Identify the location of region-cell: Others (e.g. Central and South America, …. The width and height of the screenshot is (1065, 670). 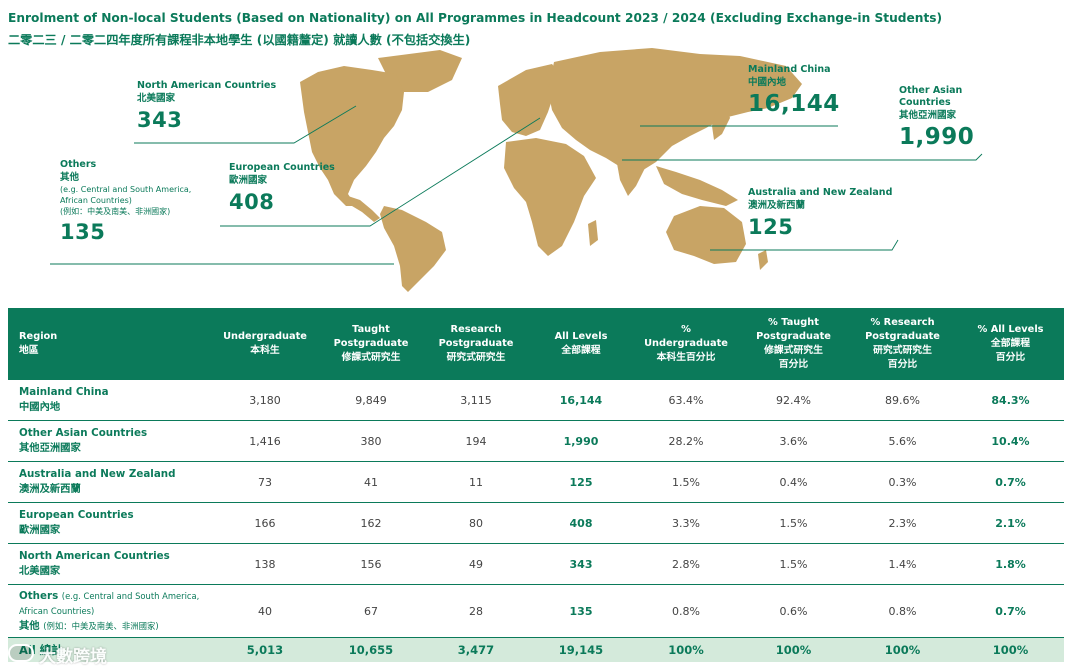
(109, 611).